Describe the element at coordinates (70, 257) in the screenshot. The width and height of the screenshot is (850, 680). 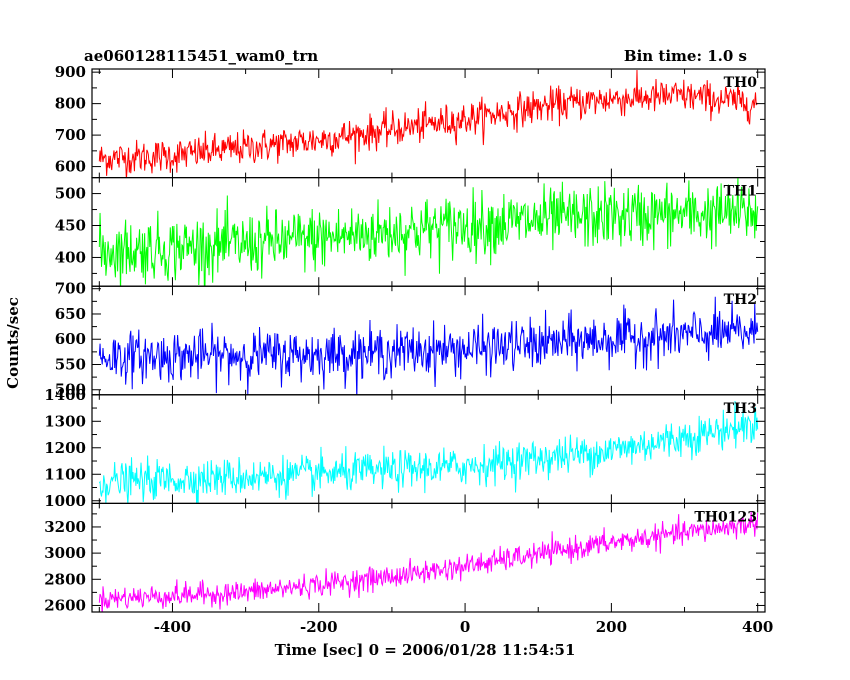
I see `y-tick-label: 400` at that location.